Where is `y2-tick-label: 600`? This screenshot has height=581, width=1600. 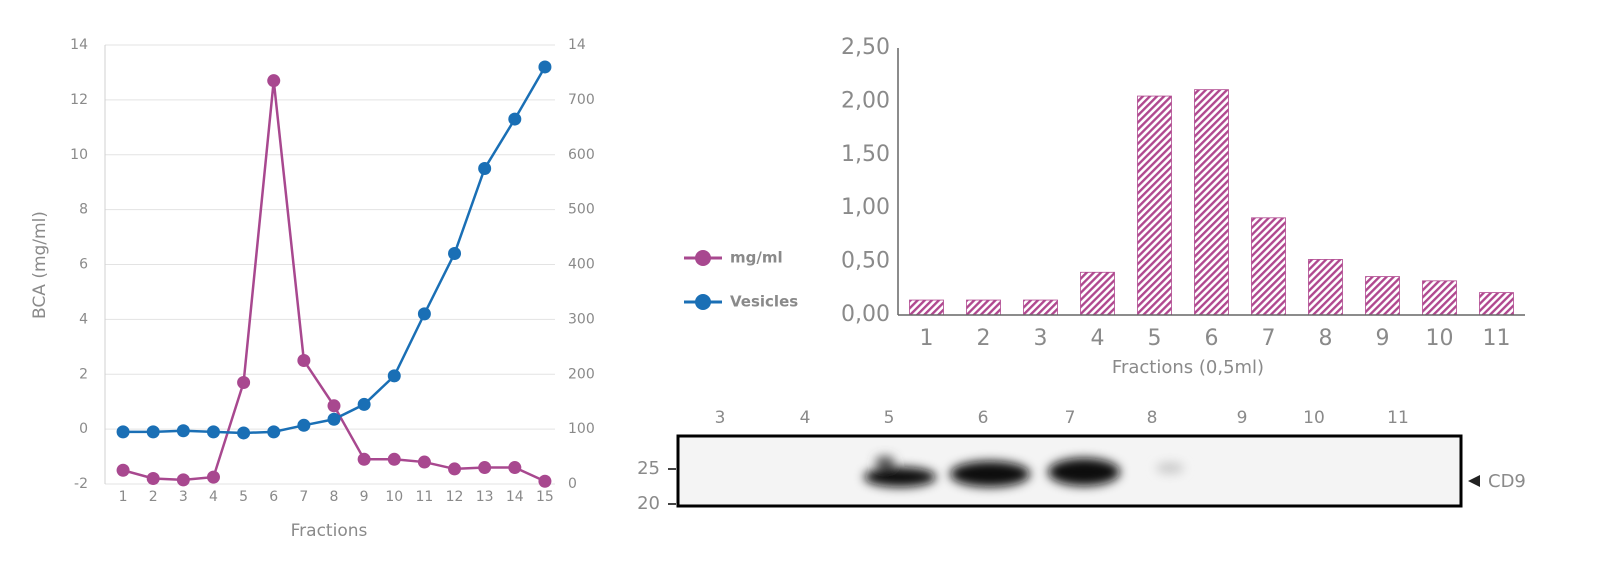
y2-tick-label: 600 is located at coordinates (581, 155).